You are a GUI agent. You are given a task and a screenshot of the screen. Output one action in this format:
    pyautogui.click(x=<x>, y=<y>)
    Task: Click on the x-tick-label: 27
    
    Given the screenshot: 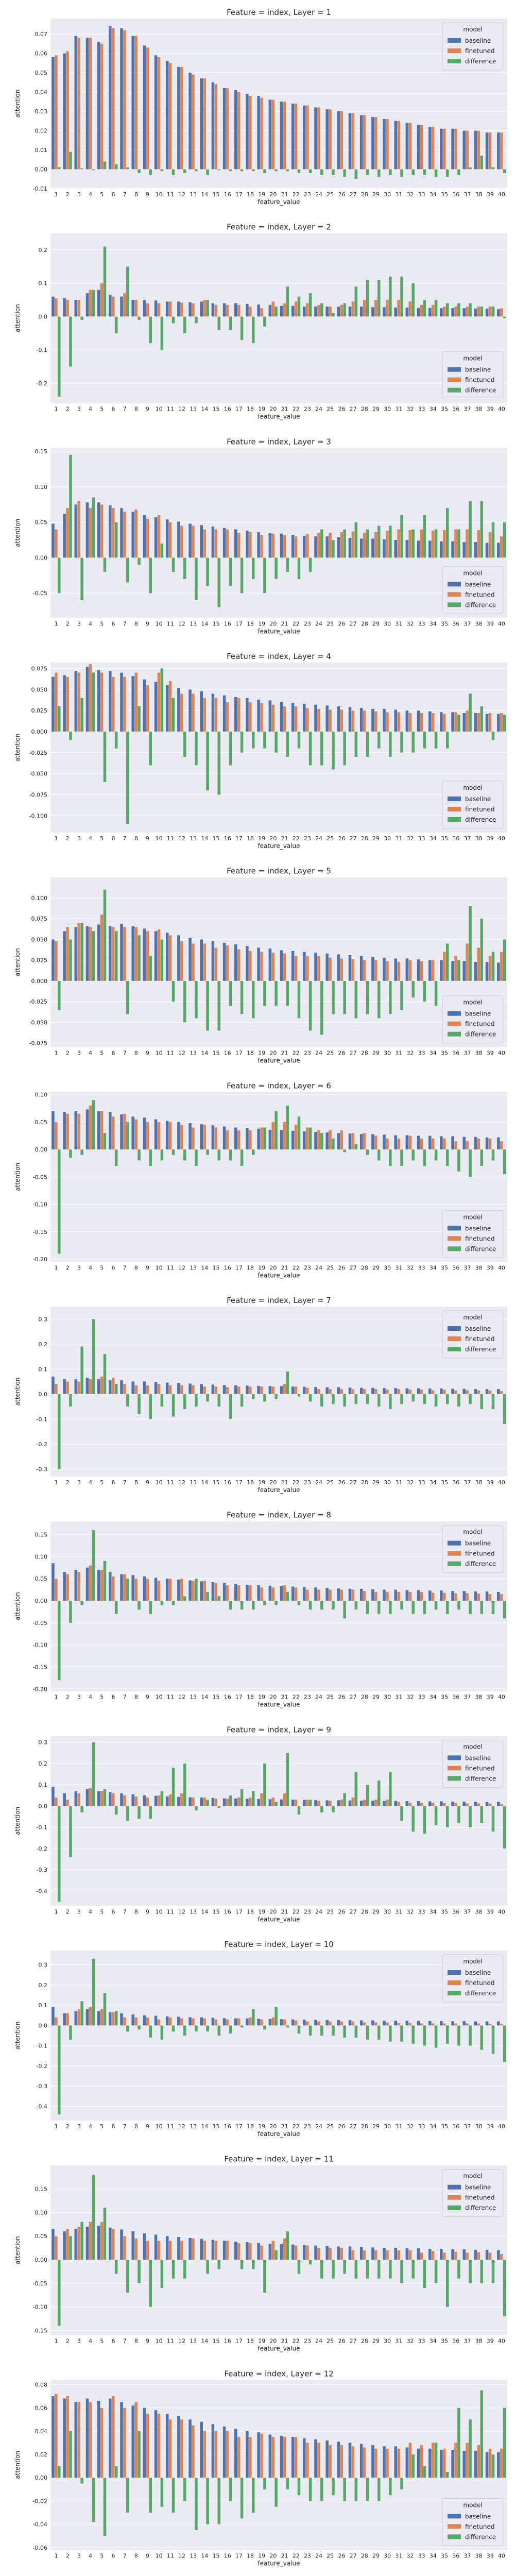 What is the action you would take?
    pyautogui.click(x=353, y=1697)
    